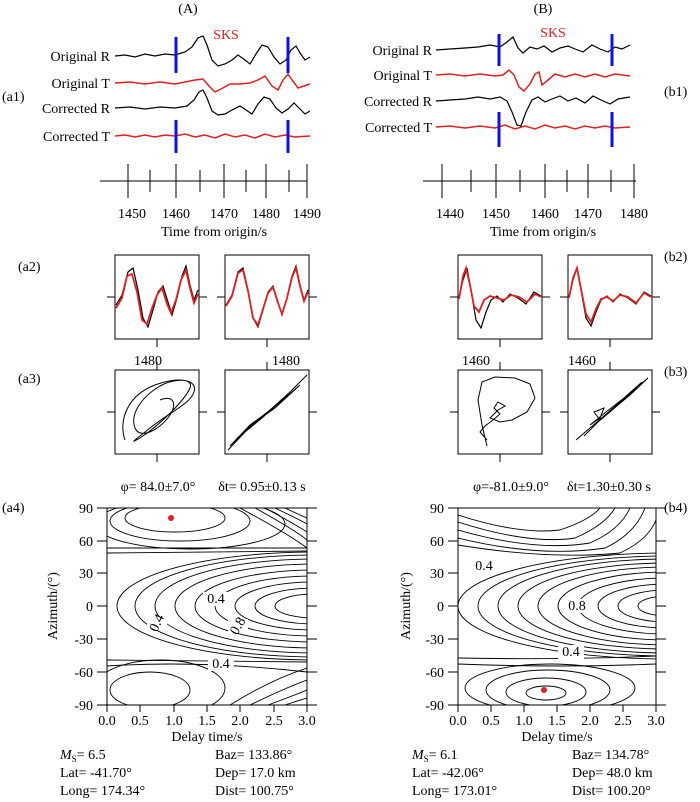  What do you see at coordinates (450, 214) in the screenshot?
I see `time-tick-label: 1440` at bounding box center [450, 214].